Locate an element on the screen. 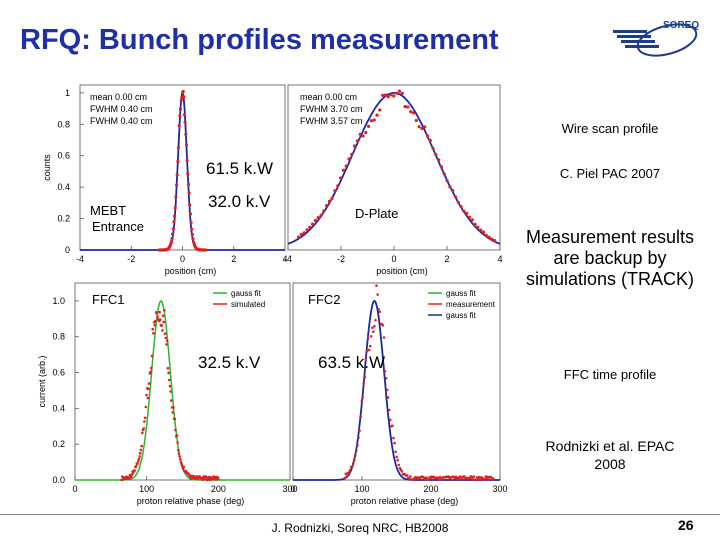 This screenshot has width=720, height=540. y-tick-label: 0.8 is located at coordinates (58, 337).